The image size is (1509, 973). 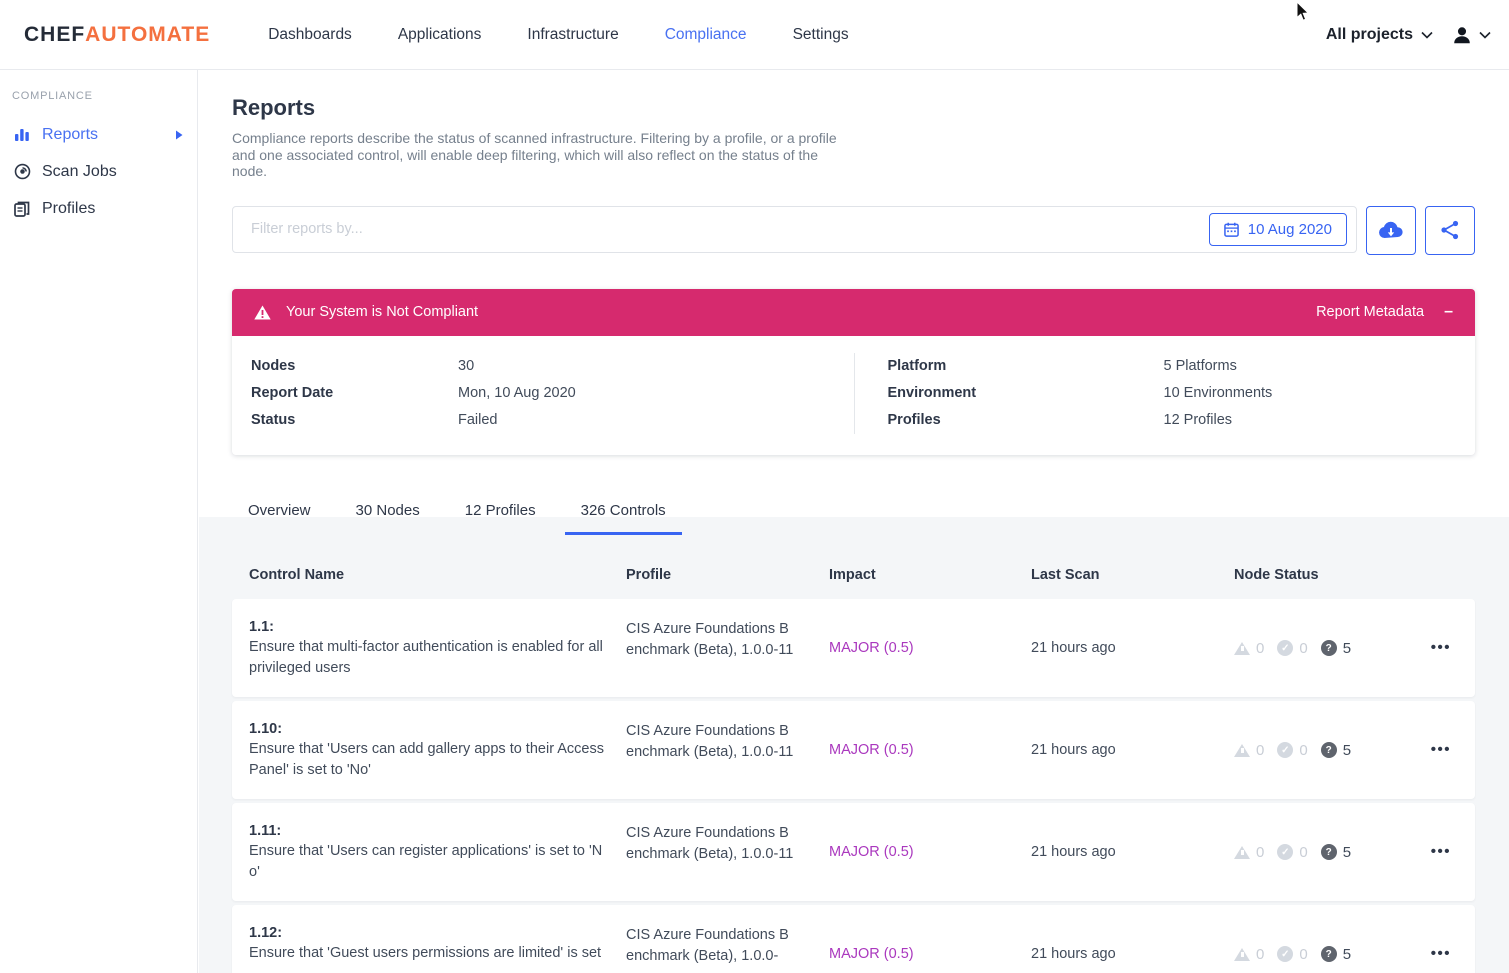 I want to click on col-last-scan: Last Scan, so click(x=1065, y=575).